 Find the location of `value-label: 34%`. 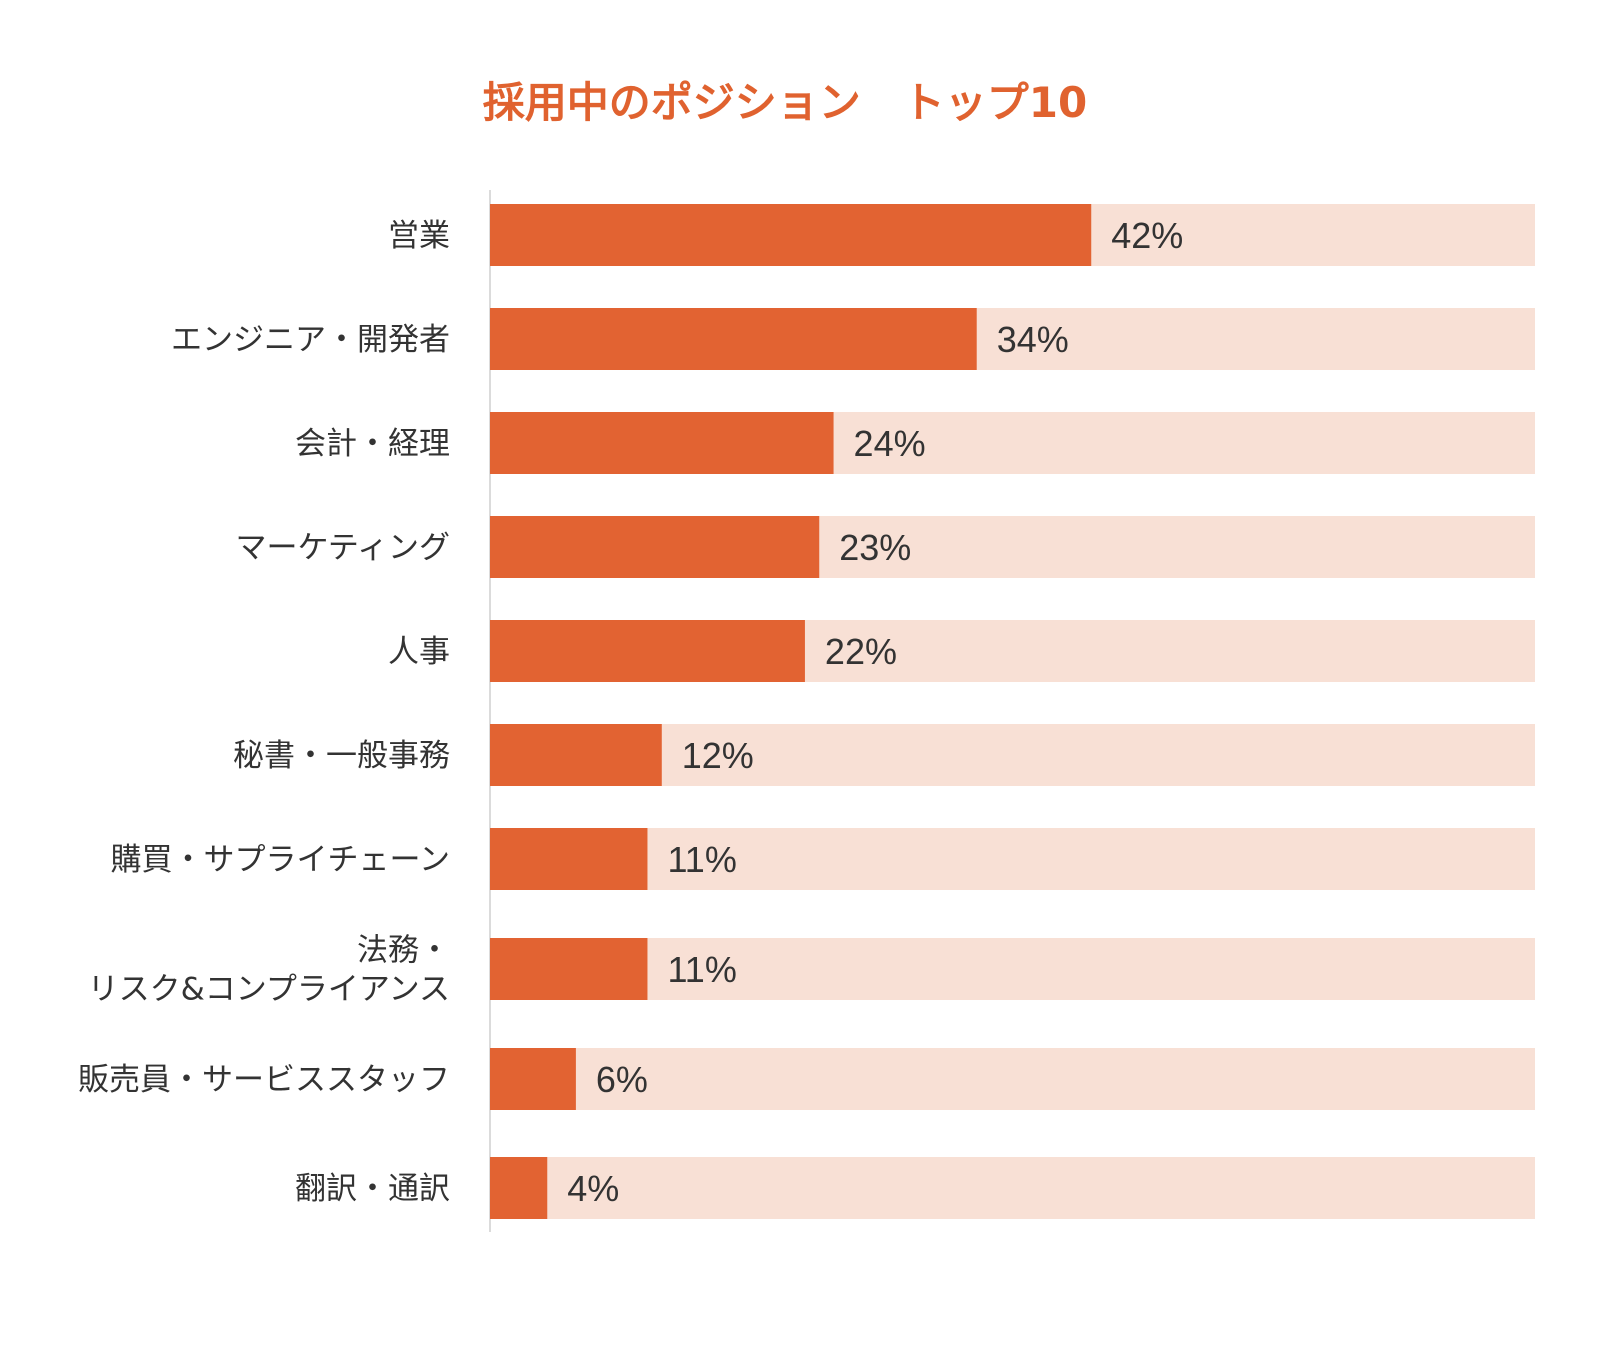

value-label: 34% is located at coordinates (1033, 339).